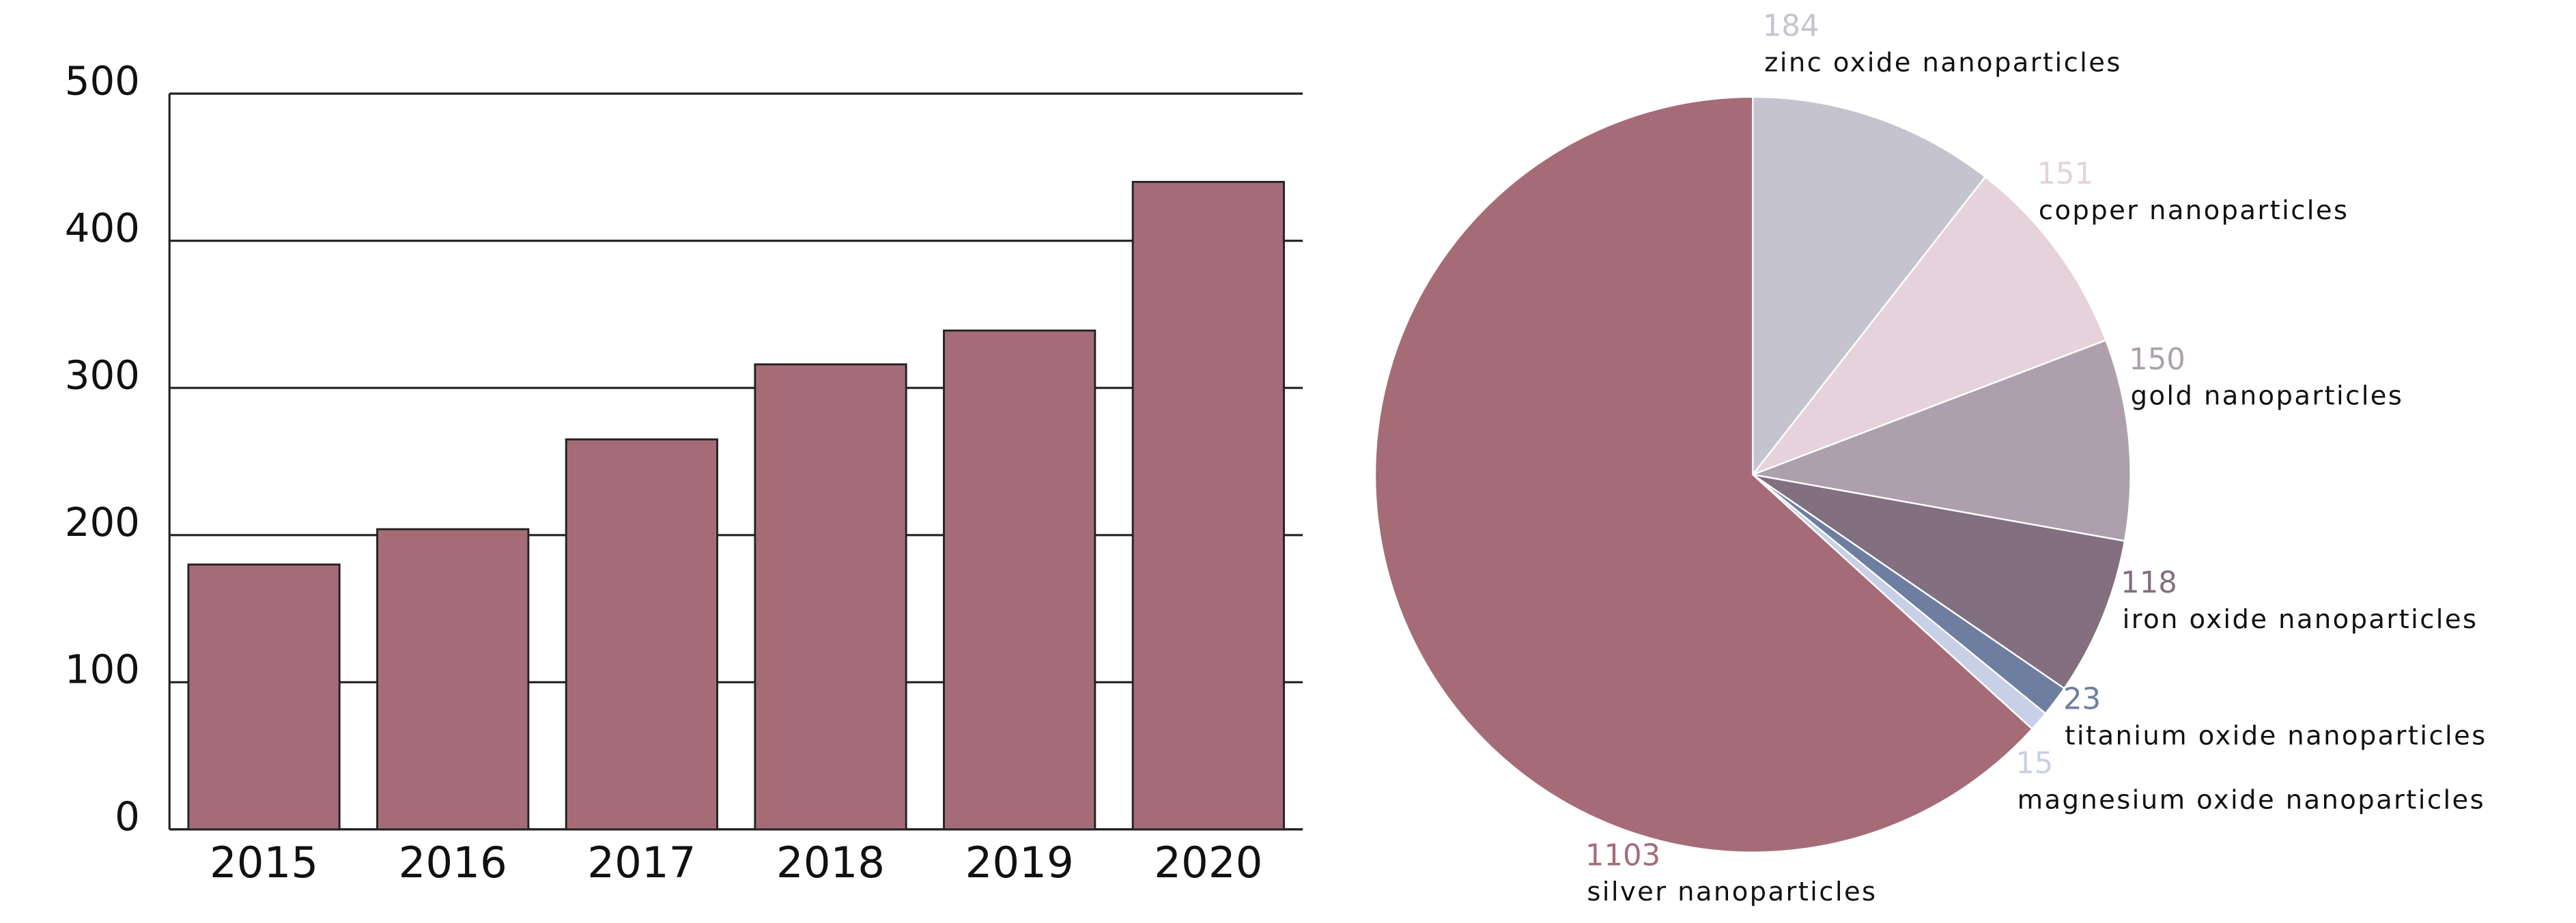 This screenshot has width=2576, height=923. What do you see at coordinates (103, 375) in the screenshot?
I see `y-tick-label: 300` at bounding box center [103, 375].